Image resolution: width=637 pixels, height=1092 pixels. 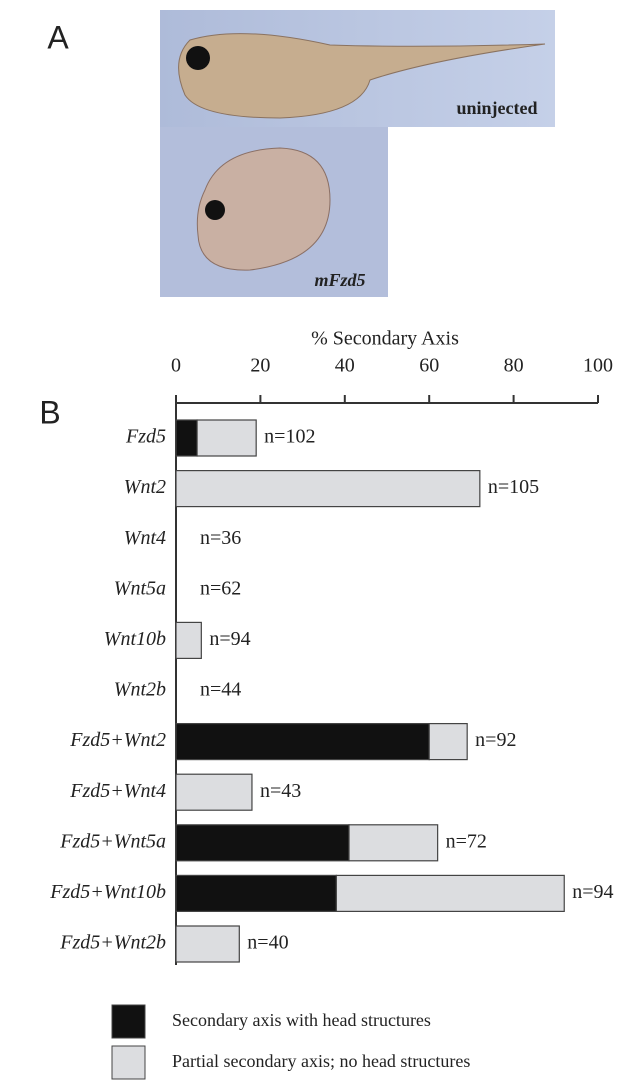 I want to click on axis-title: % Secondary Axis, so click(x=385, y=339).